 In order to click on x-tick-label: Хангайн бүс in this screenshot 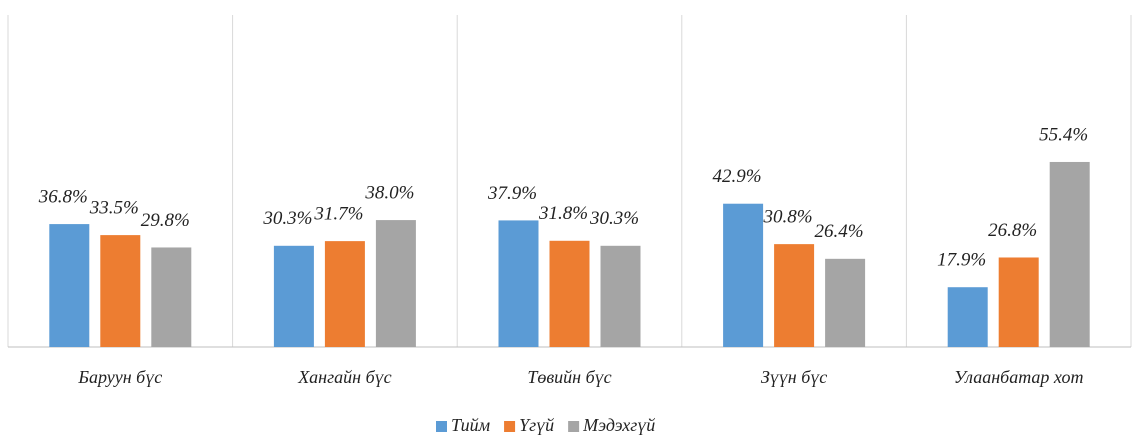, I will do `click(344, 377)`.